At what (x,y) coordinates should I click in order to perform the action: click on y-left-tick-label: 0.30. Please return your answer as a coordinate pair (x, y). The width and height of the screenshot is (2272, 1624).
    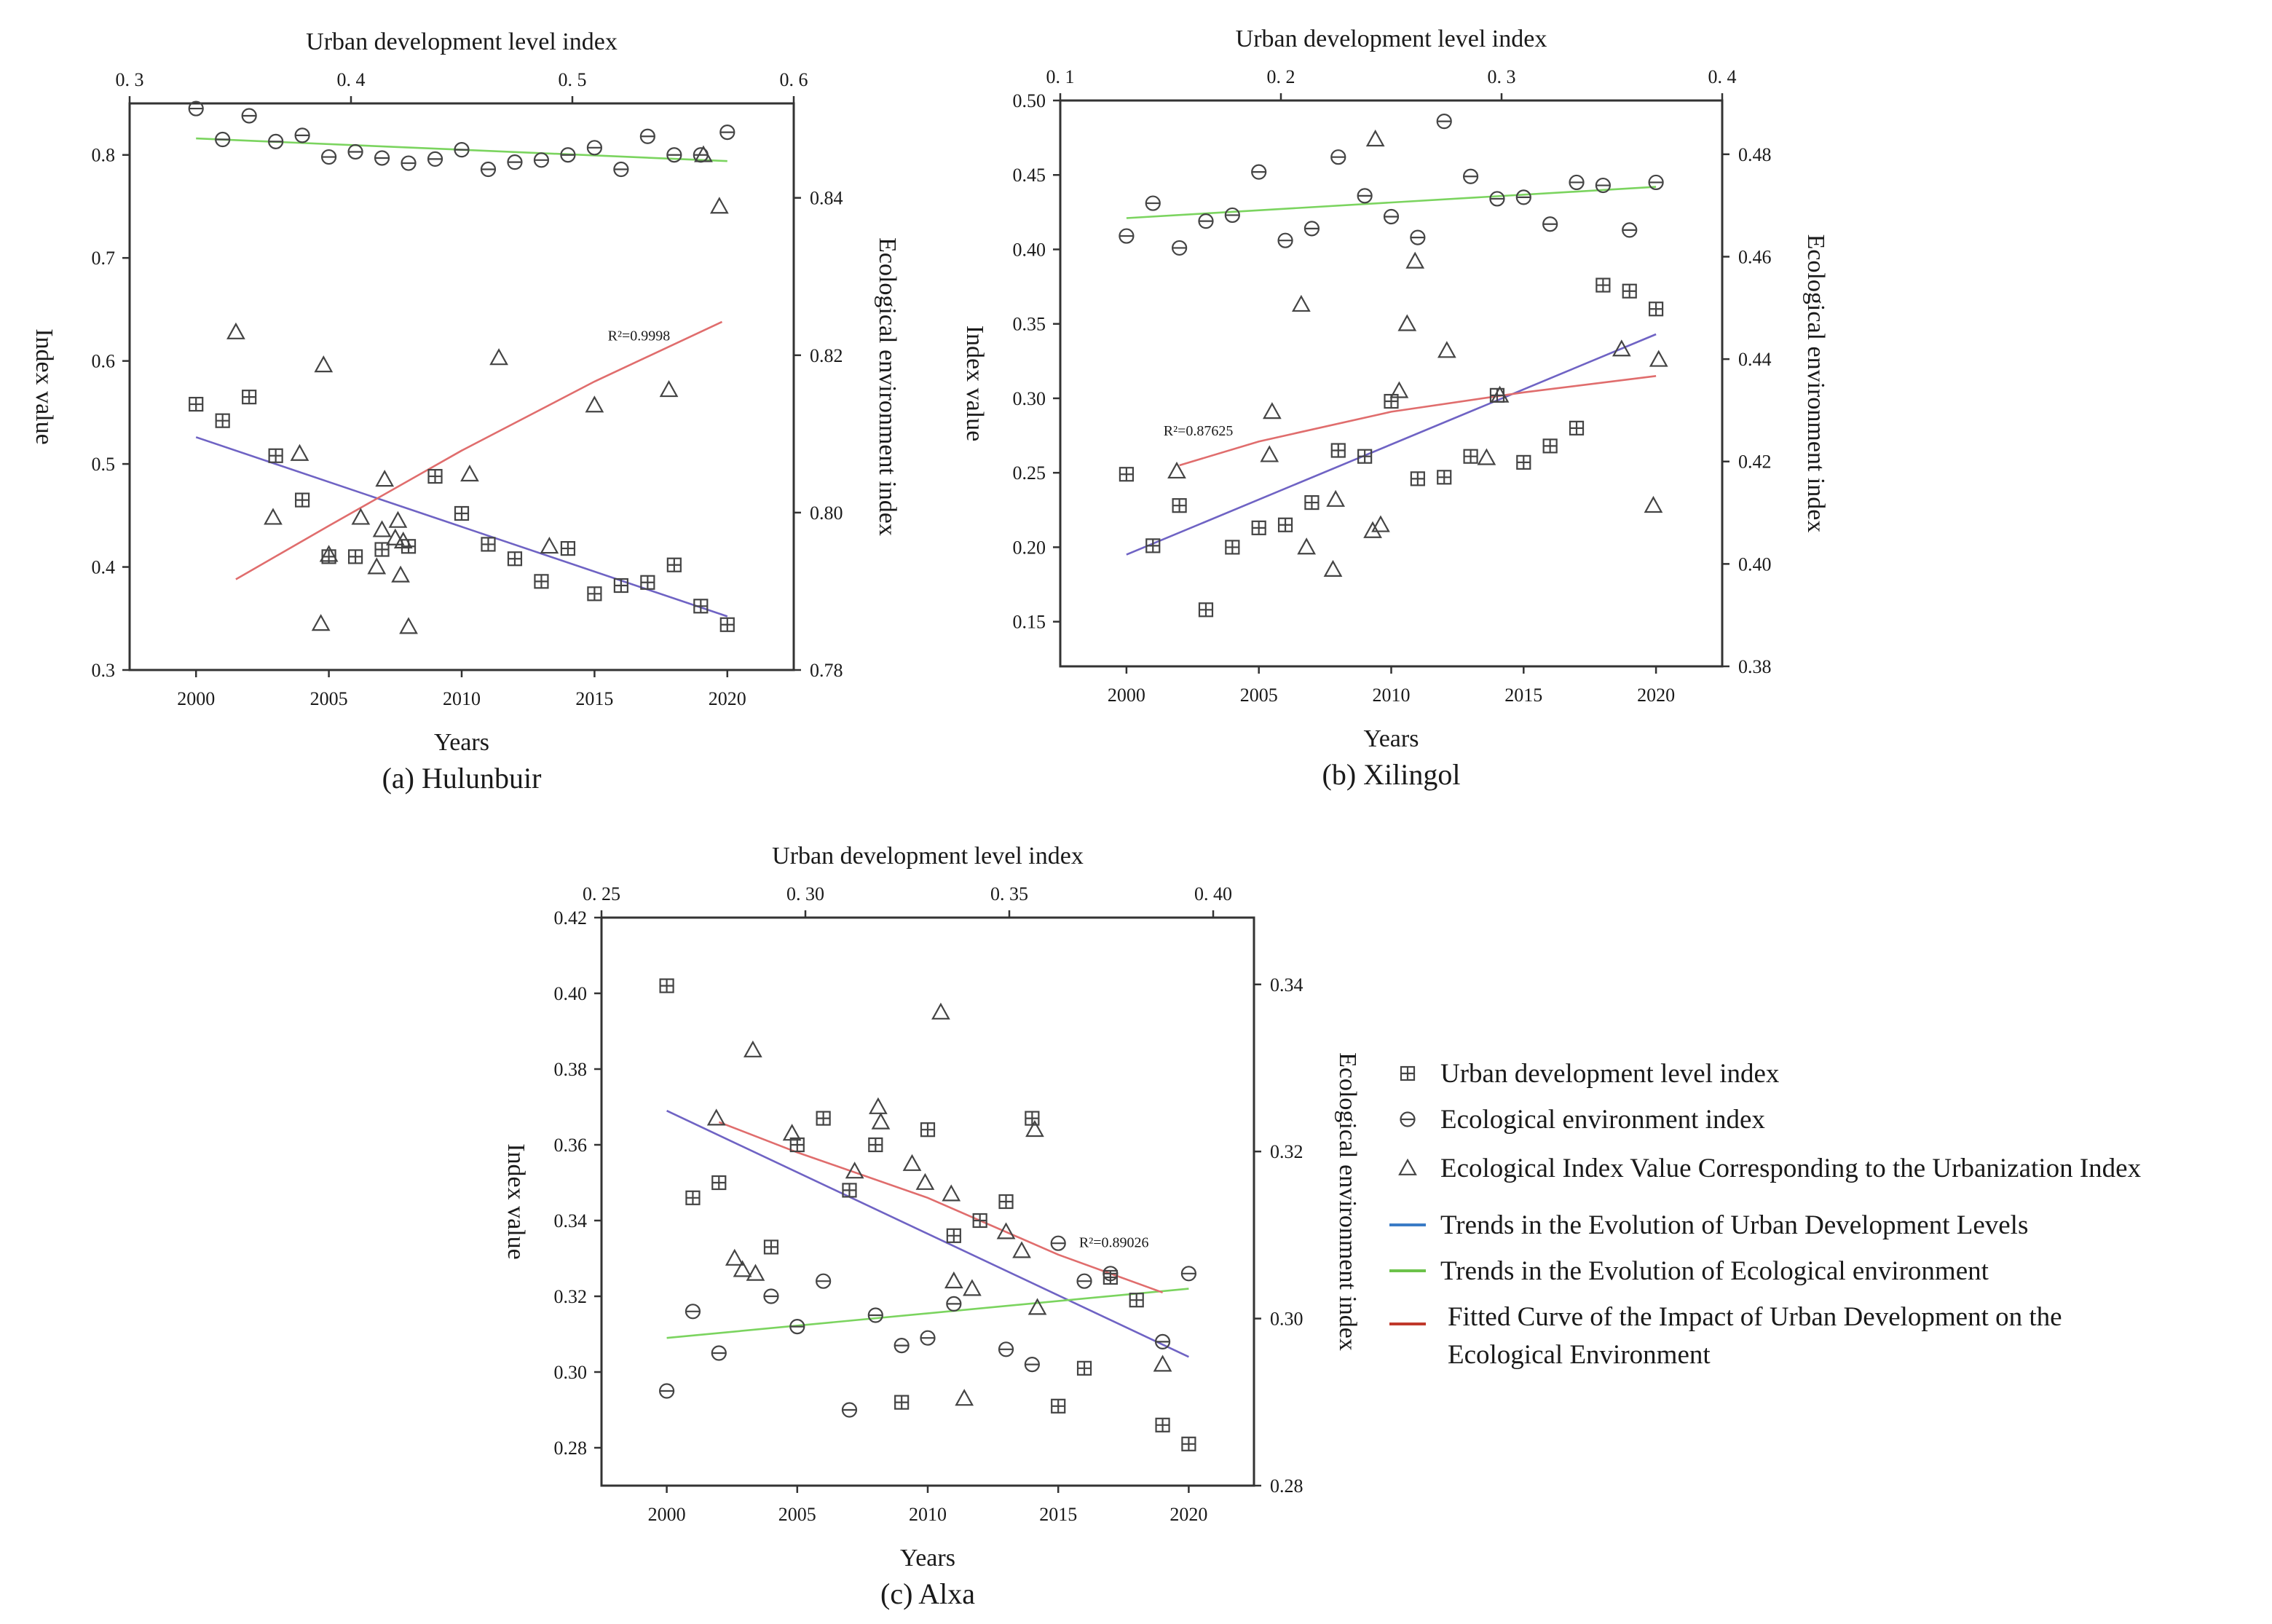
    Looking at the image, I should click on (571, 1372).